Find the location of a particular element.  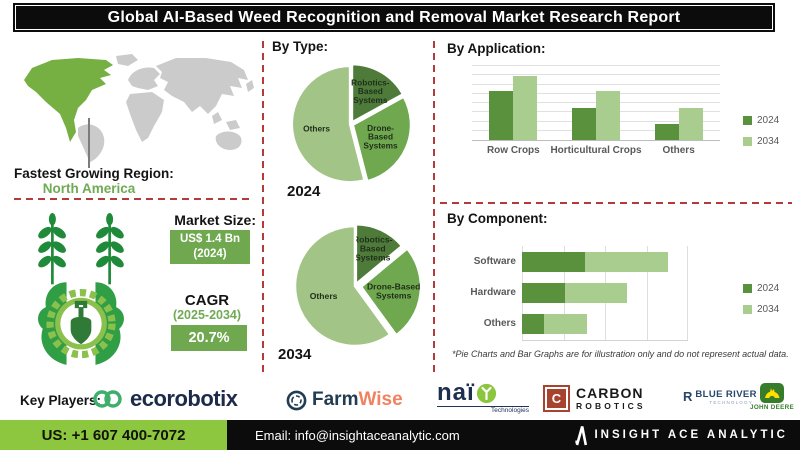

market-size-value-box: US$ 1.4 Bn (2024) is located at coordinates (210, 247).